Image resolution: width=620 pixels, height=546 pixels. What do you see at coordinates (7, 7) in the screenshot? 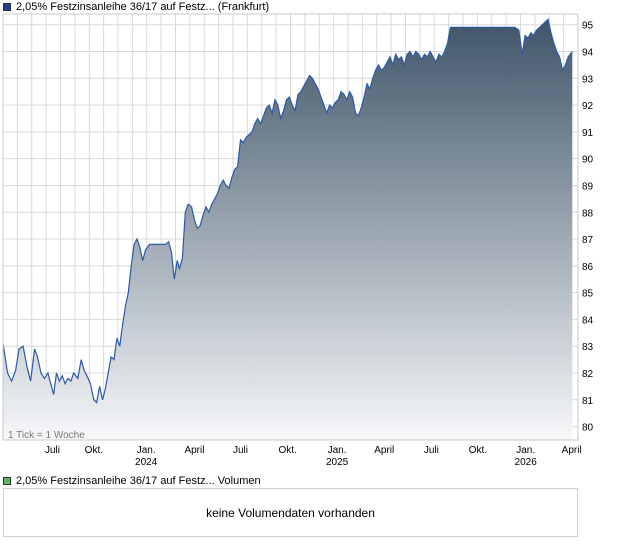
I see `price-series-swatch` at bounding box center [7, 7].